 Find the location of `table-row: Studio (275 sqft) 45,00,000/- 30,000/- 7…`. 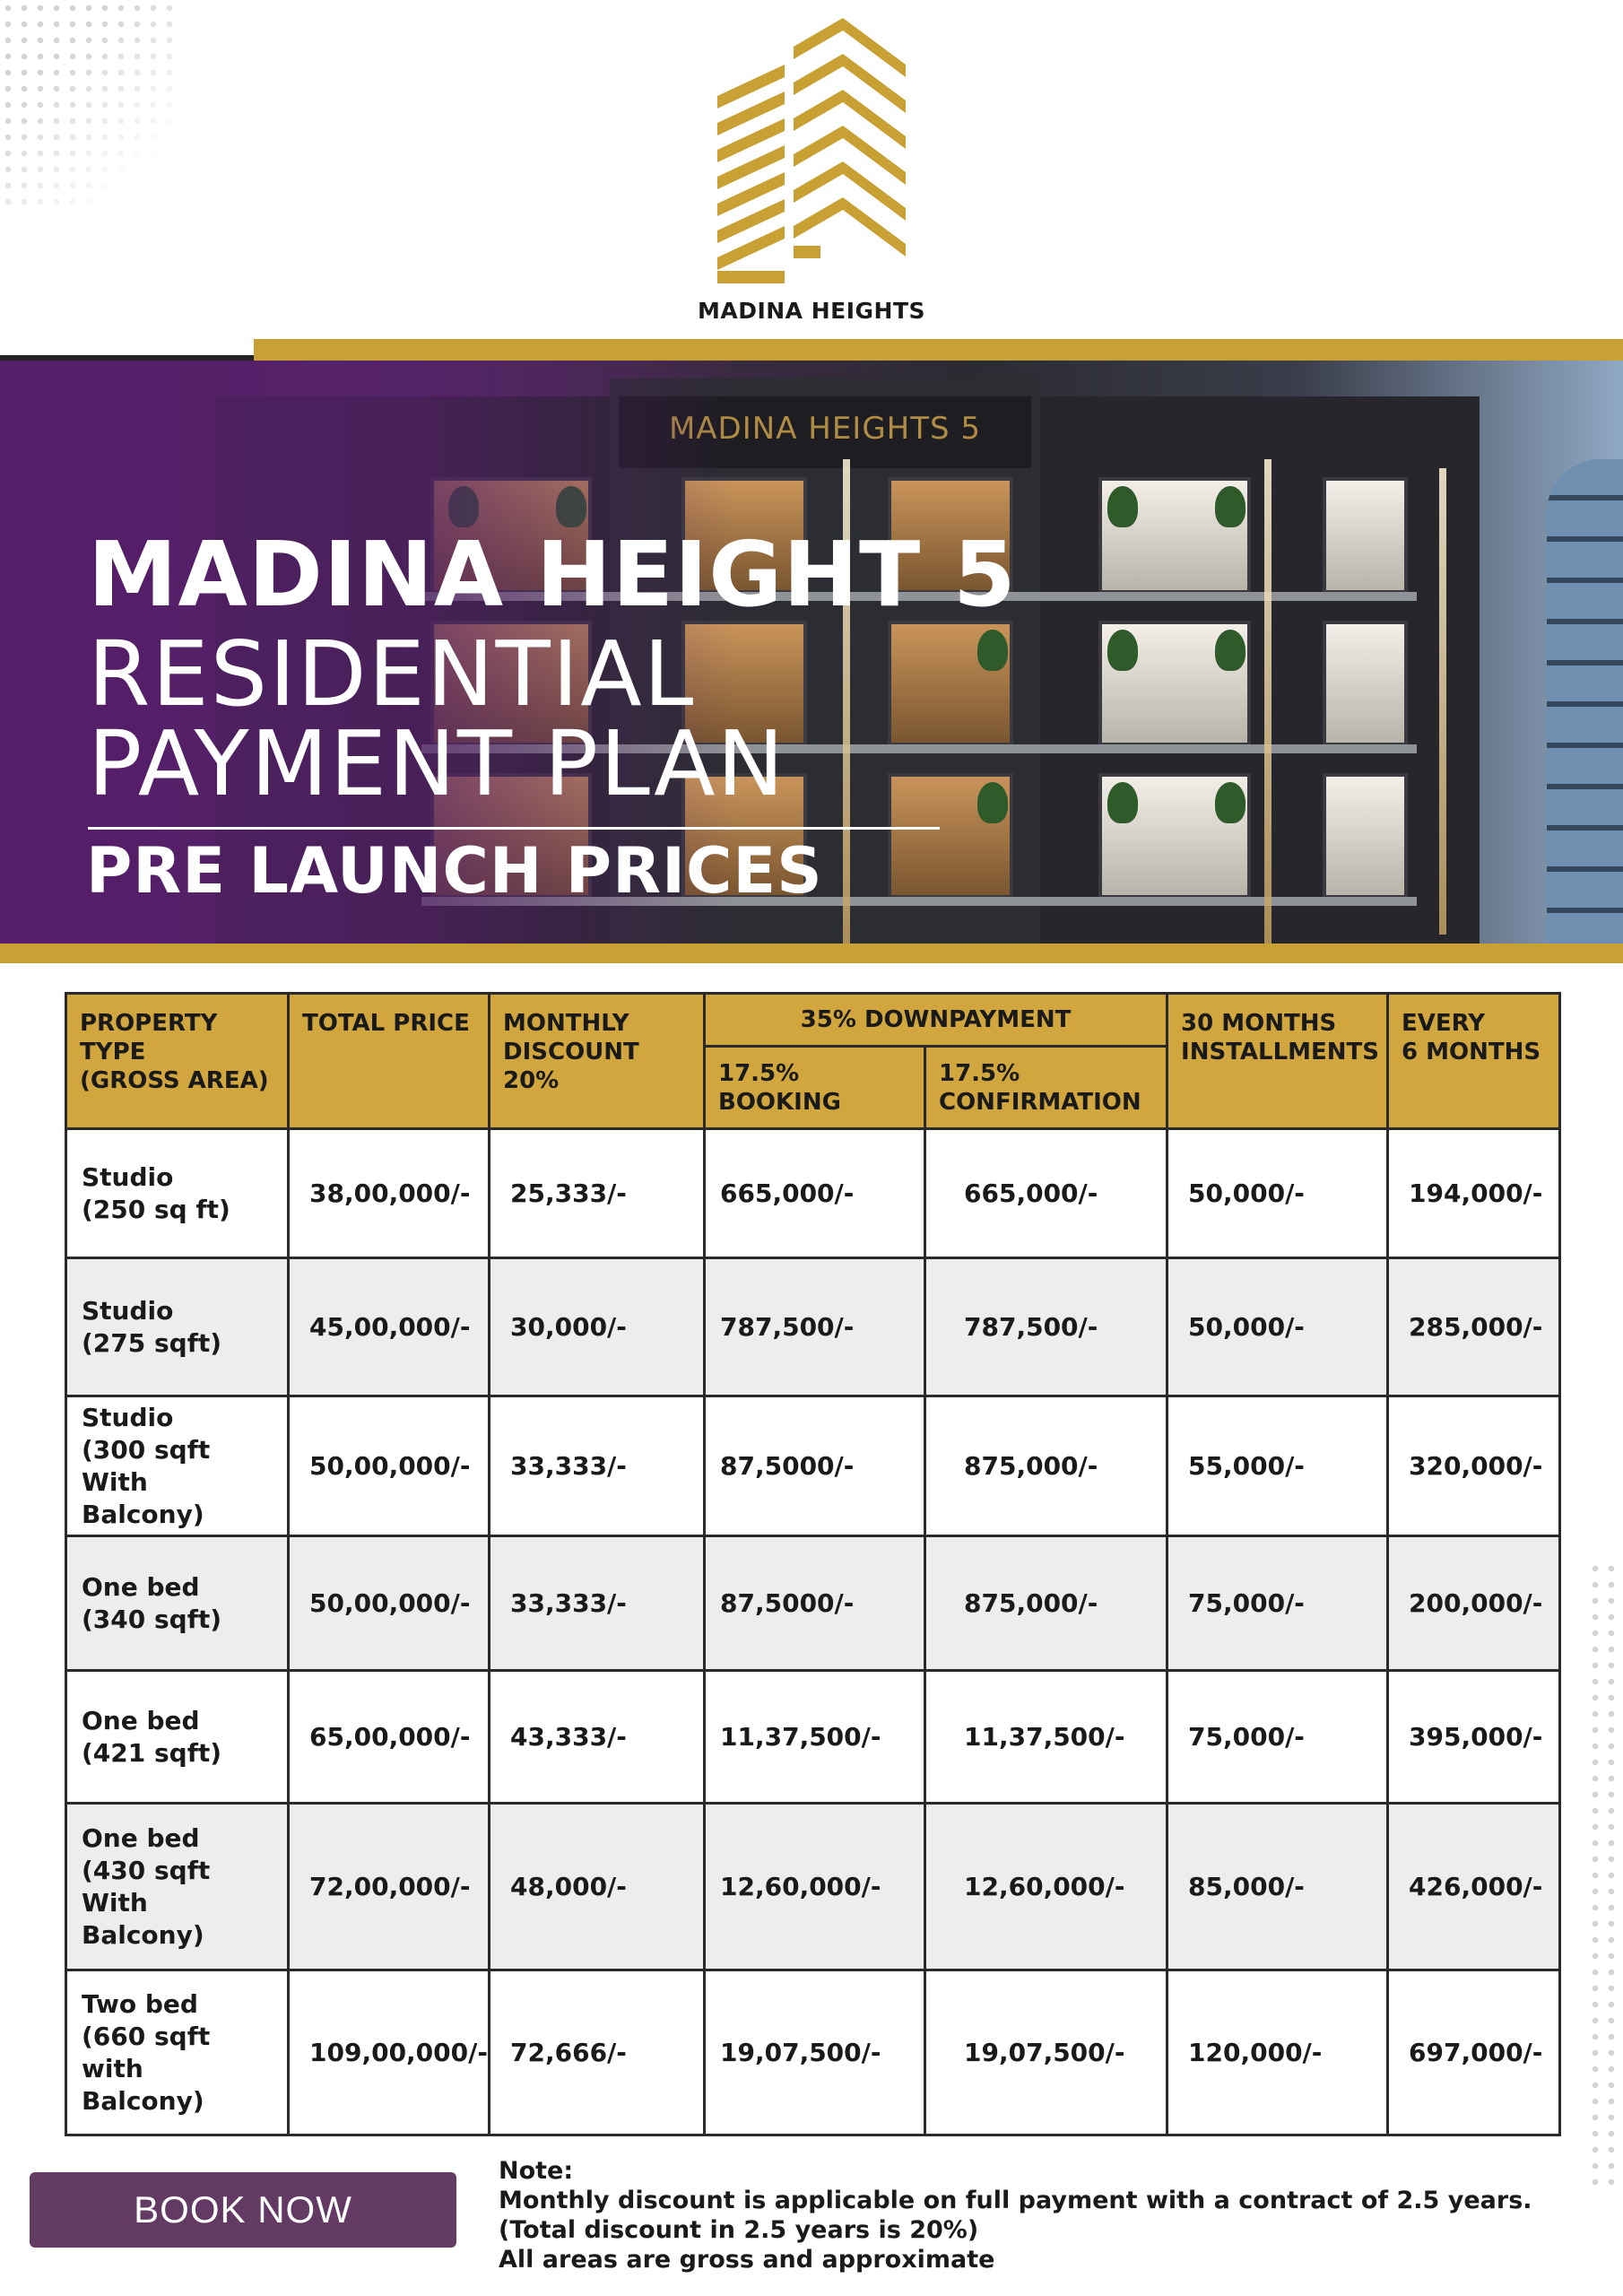

table-row: Studio (275 sqft) 45,00,000/- 30,000/- 7… is located at coordinates (813, 1327).